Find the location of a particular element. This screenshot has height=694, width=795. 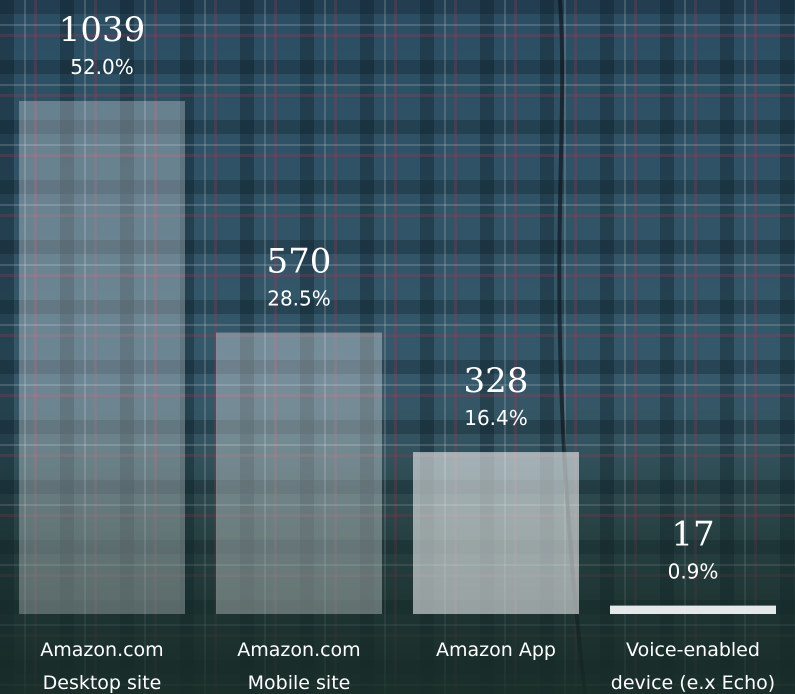

share-label: 28.5% is located at coordinates (299, 299).